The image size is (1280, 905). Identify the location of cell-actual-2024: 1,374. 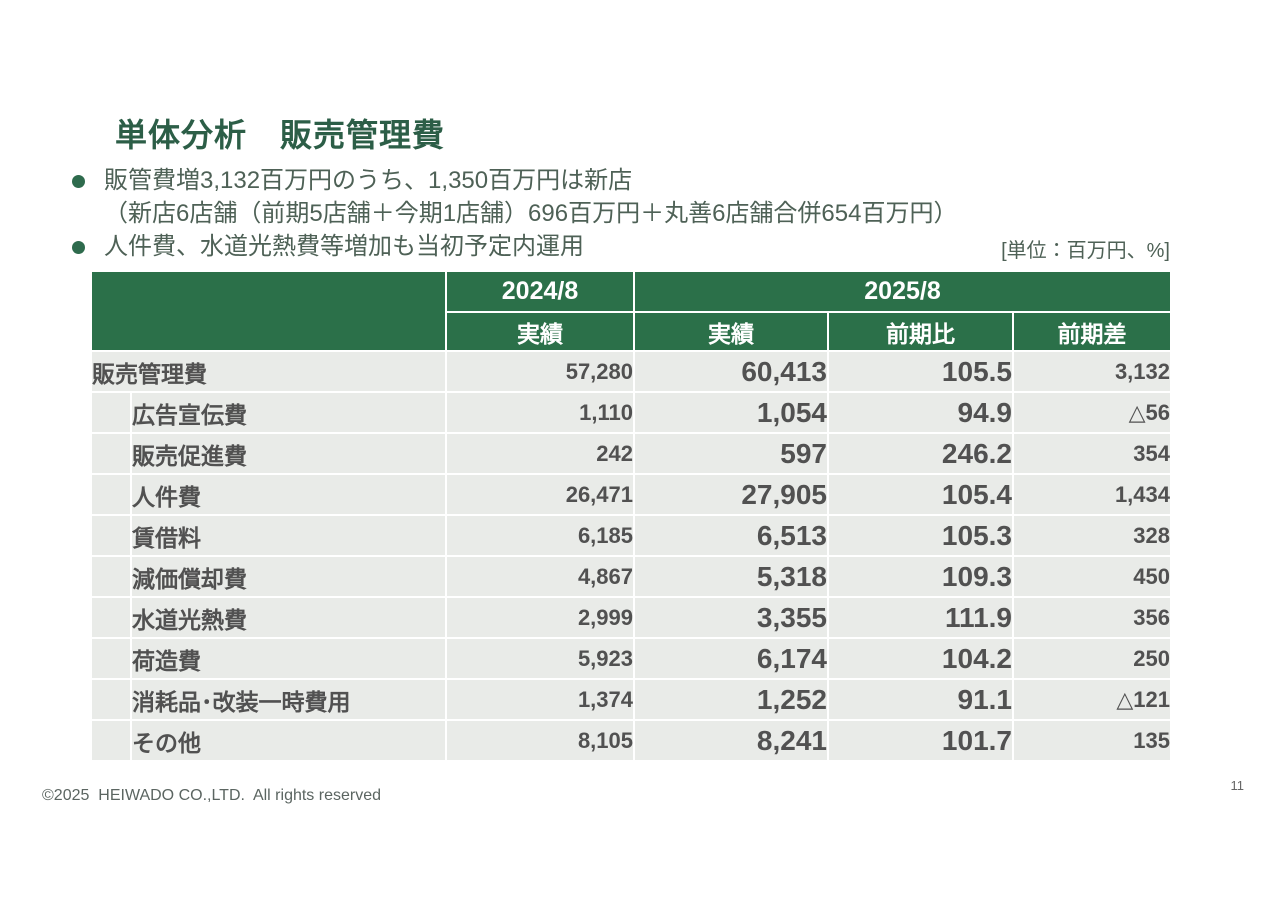
(540, 699).